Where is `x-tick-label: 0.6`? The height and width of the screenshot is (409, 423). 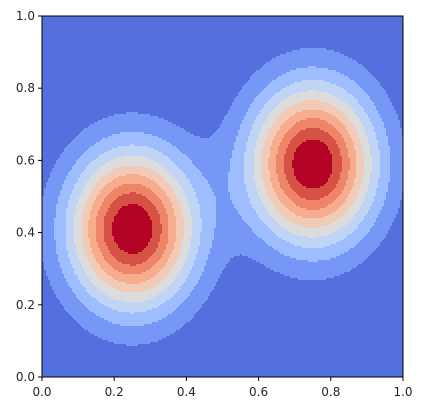 x-tick-label: 0.6 is located at coordinates (258, 392).